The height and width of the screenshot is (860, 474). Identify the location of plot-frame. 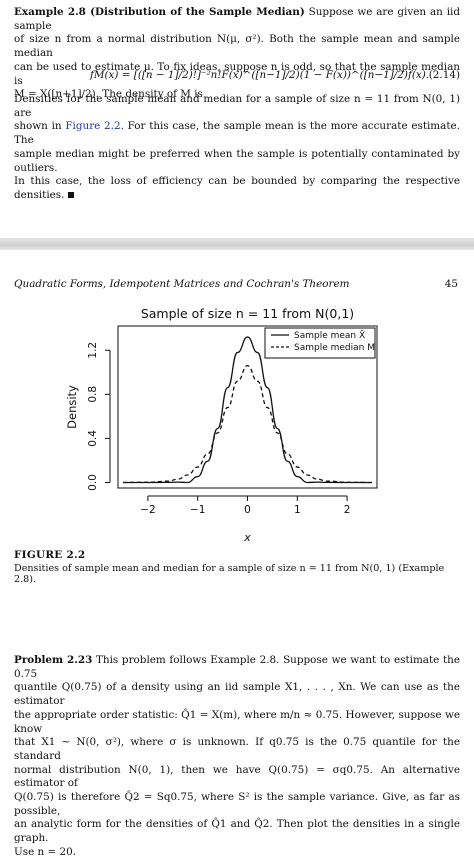
(247, 407).